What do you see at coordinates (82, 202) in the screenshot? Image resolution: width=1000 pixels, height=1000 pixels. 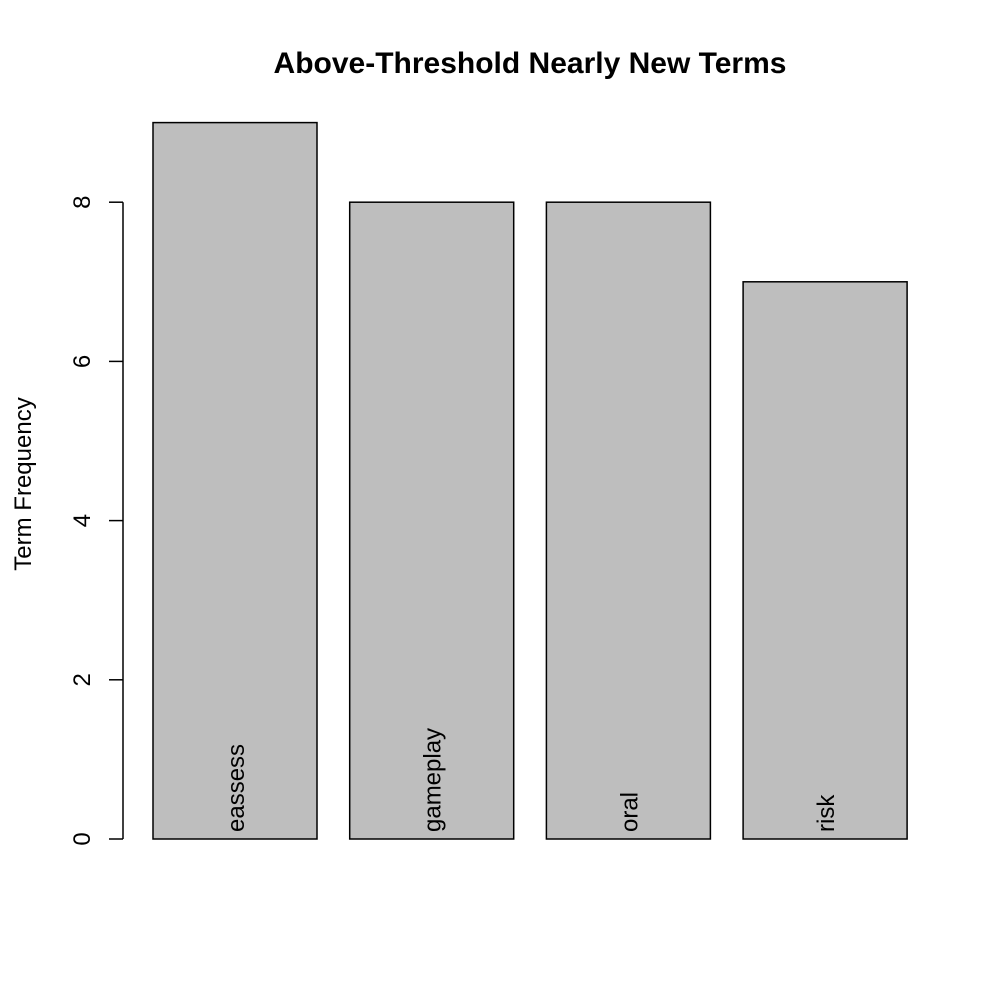 I see `y-tick-label: 8` at bounding box center [82, 202].